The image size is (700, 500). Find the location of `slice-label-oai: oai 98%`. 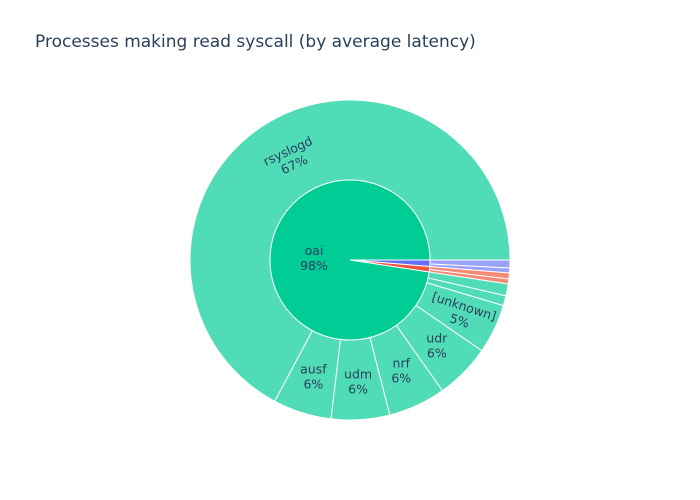

slice-label-oai: oai 98% is located at coordinates (314, 258).